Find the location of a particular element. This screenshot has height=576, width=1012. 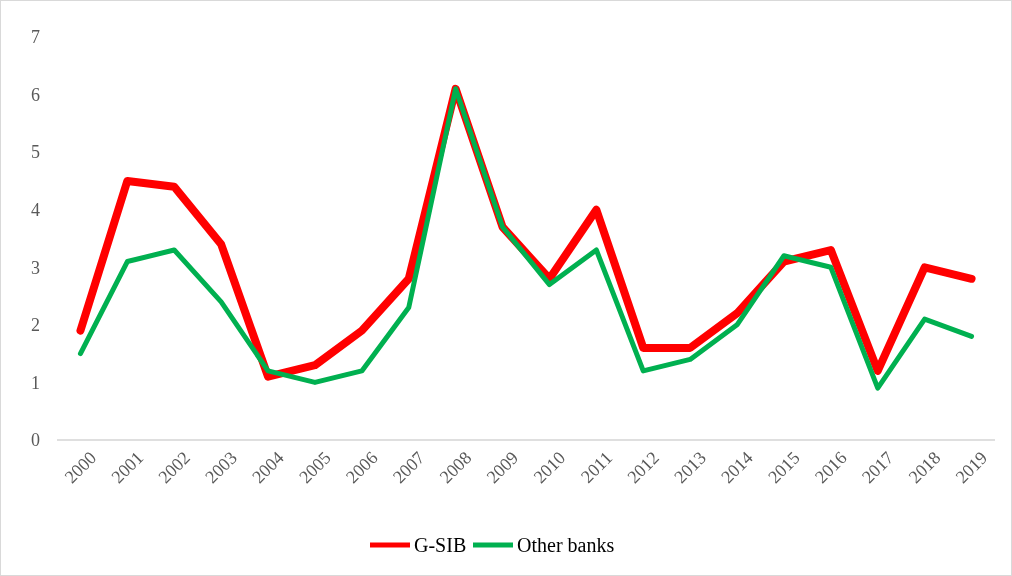

y-tick-label: 5 is located at coordinates (35, 152).